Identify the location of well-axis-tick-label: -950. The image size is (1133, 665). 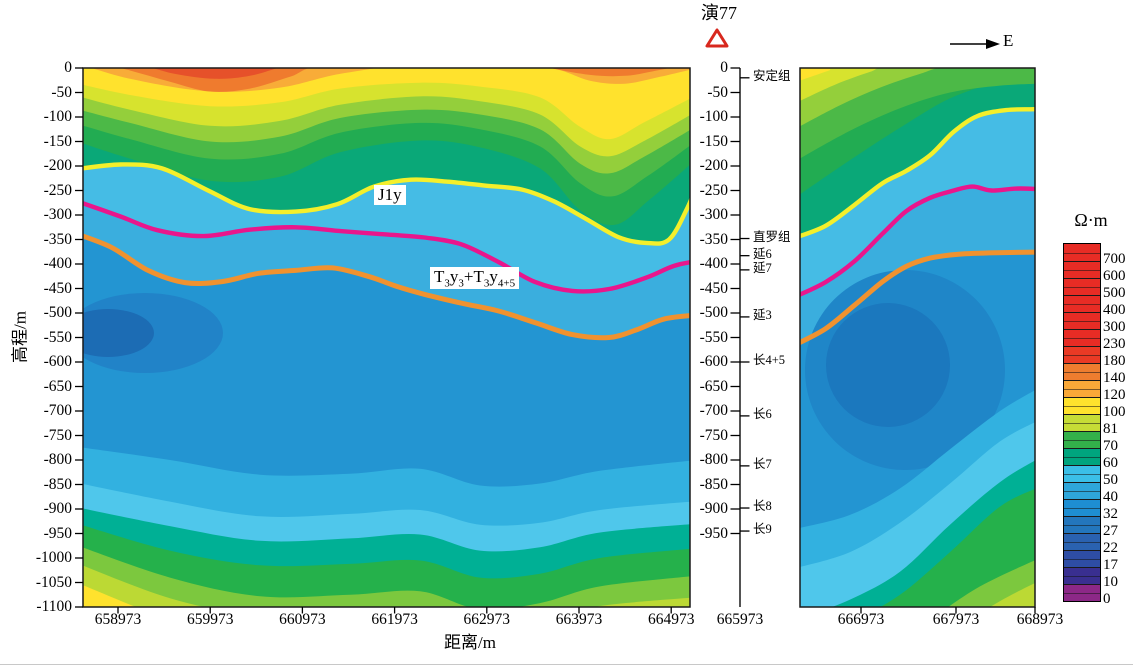
(713, 533).